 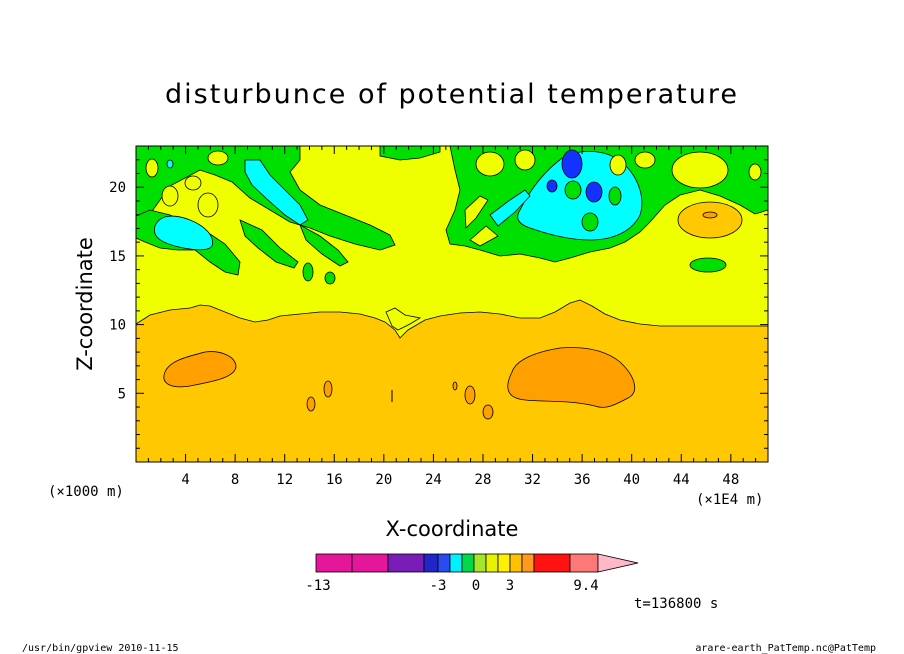 I want to click on time-annotation: t=136800 s, so click(x=676, y=604).